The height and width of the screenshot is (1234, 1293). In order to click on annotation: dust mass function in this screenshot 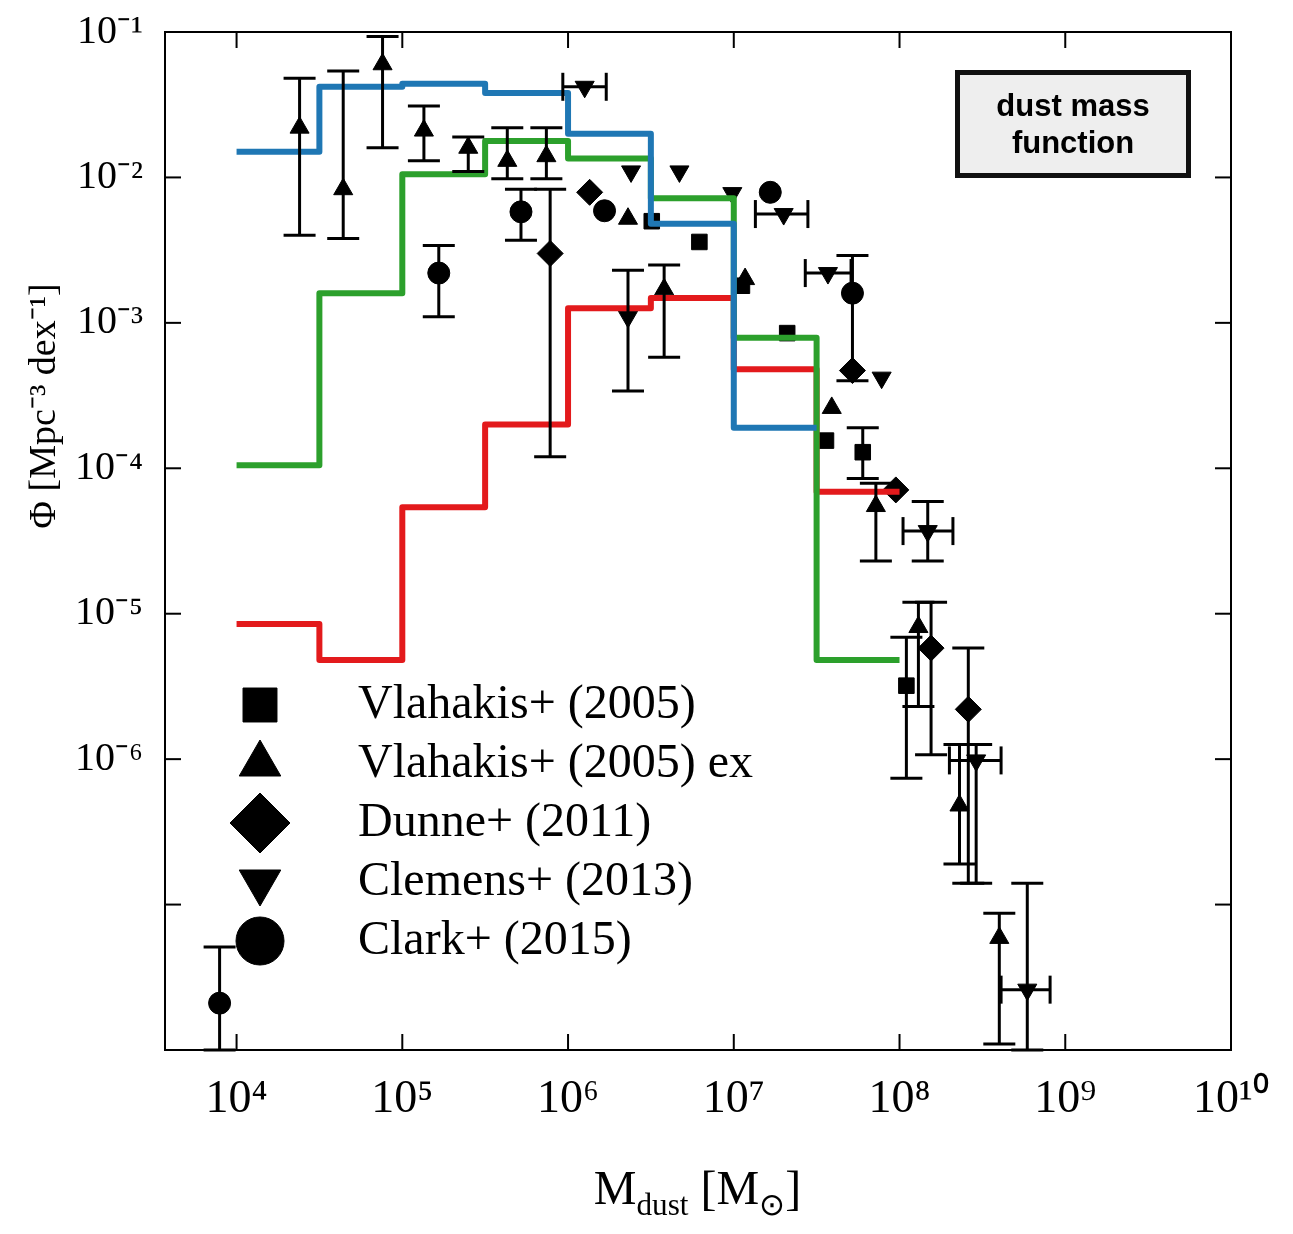, I will do `click(1073, 124)`.